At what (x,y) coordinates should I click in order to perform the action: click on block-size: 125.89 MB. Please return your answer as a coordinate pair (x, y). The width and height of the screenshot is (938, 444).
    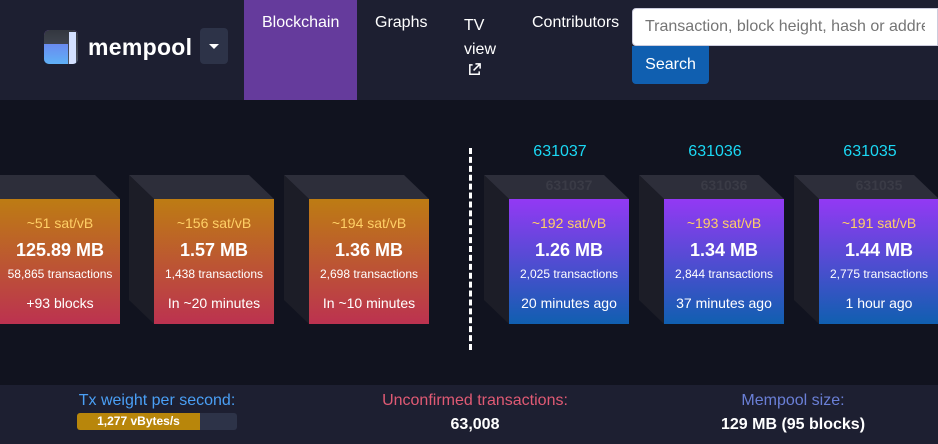
    Looking at the image, I should click on (60, 250).